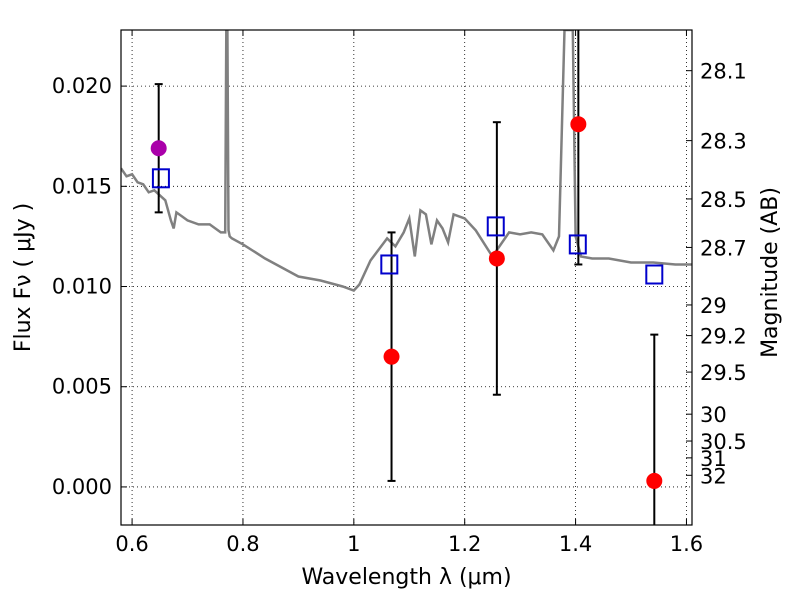 The image size is (800, 600). I want to click on right-axis-title: Magnitude (AB), so click(770, 272).